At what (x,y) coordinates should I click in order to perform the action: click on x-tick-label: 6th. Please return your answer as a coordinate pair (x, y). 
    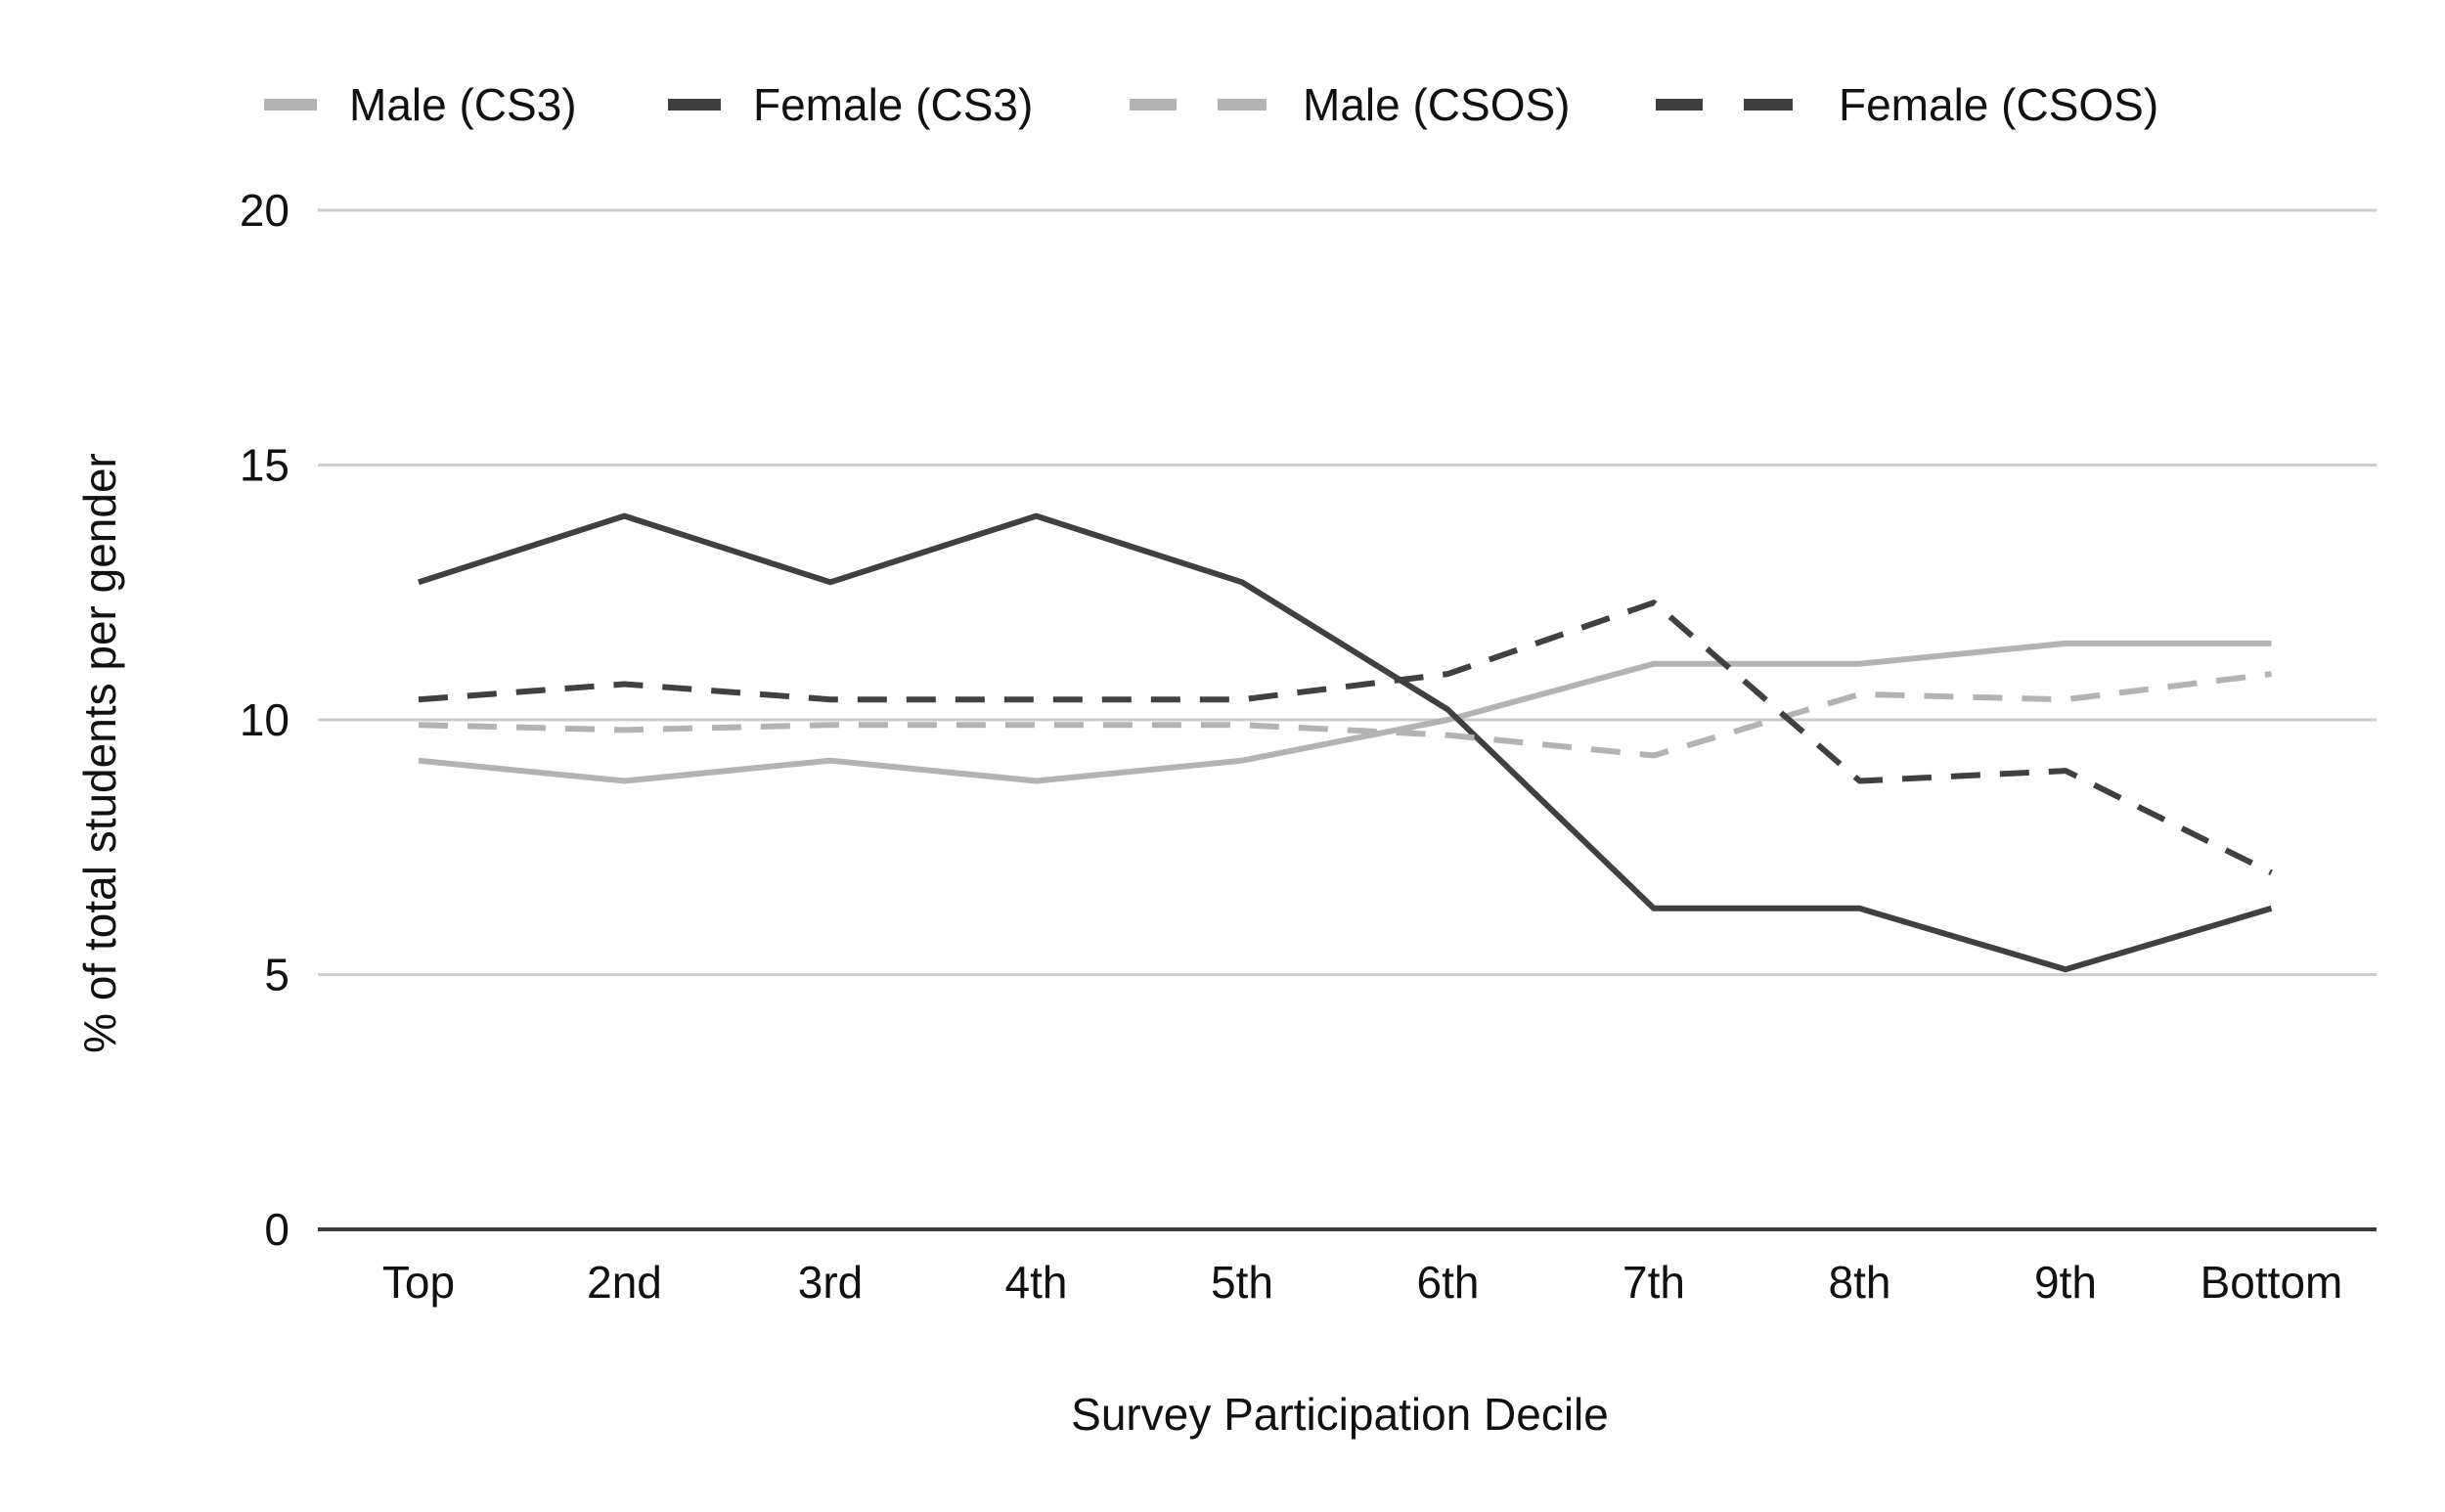
    Looking at the image, I should click on (1448, 1283).